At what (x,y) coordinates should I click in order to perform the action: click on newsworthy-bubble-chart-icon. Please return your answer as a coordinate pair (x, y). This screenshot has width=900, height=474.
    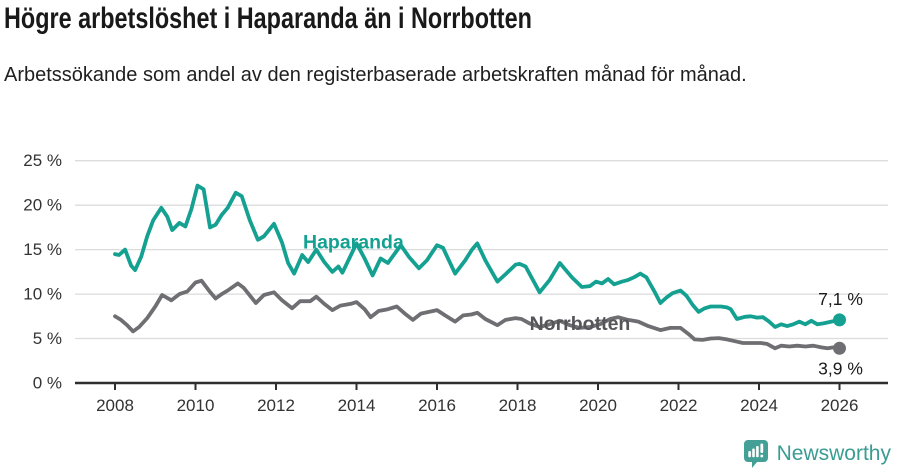
    Looking at the image, I should click on (755, 454).